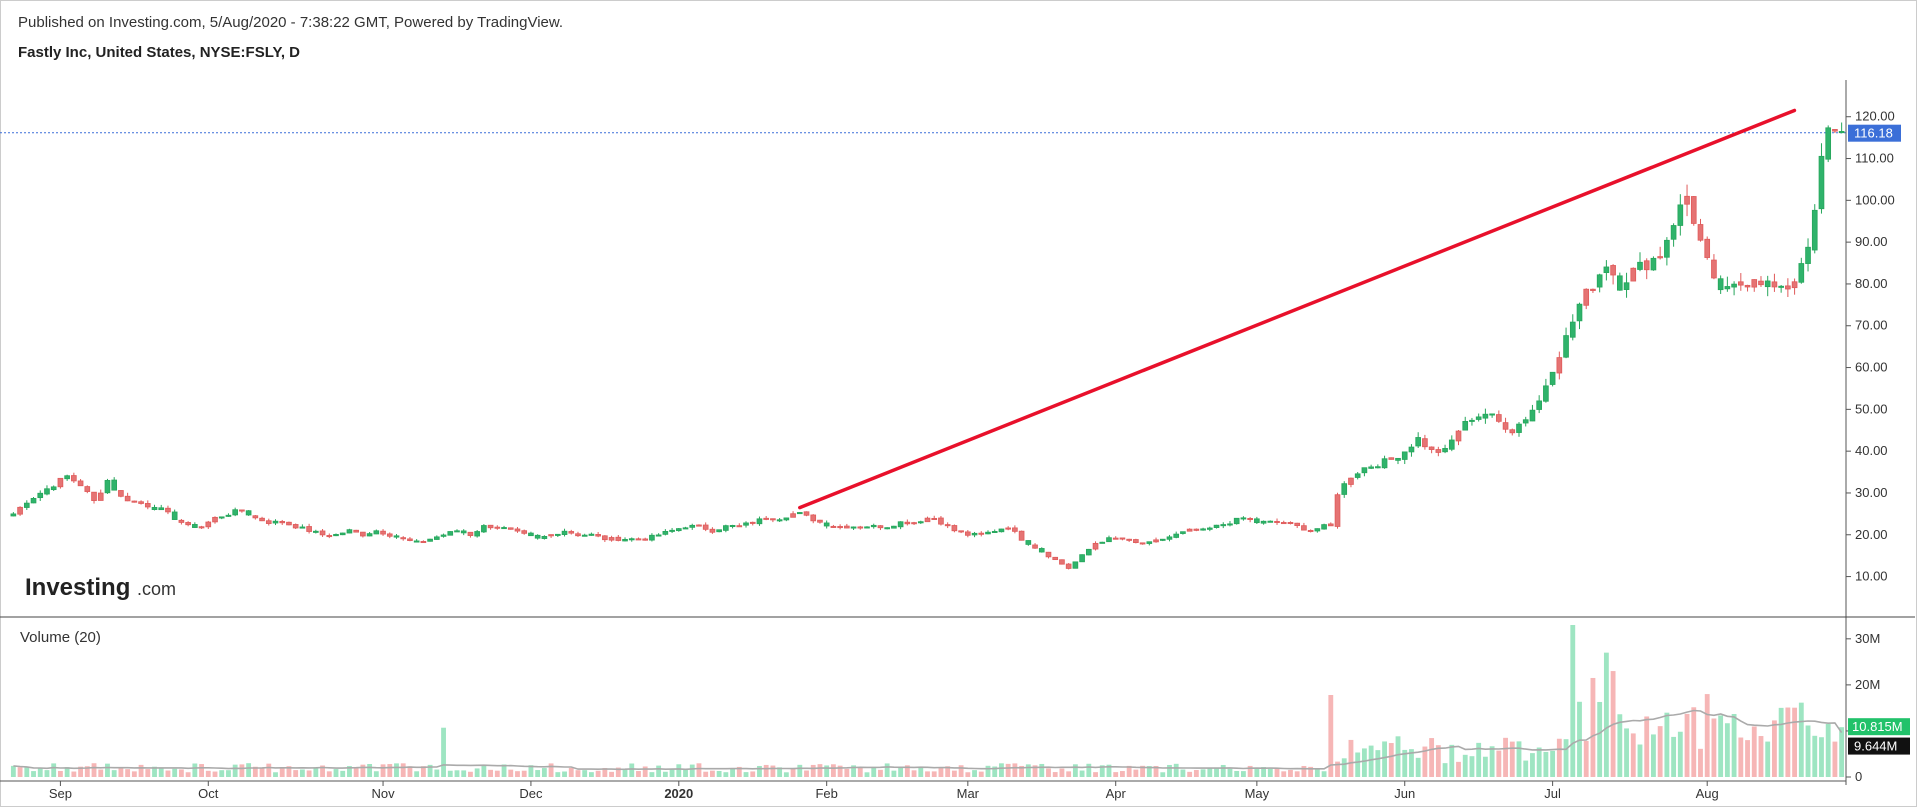 The image size is (1917, 807). What do you see at coordinates (1874, 158) in the screenshot?
I see `price-tick-label: 110.00` at bounding box center [1874, 158].